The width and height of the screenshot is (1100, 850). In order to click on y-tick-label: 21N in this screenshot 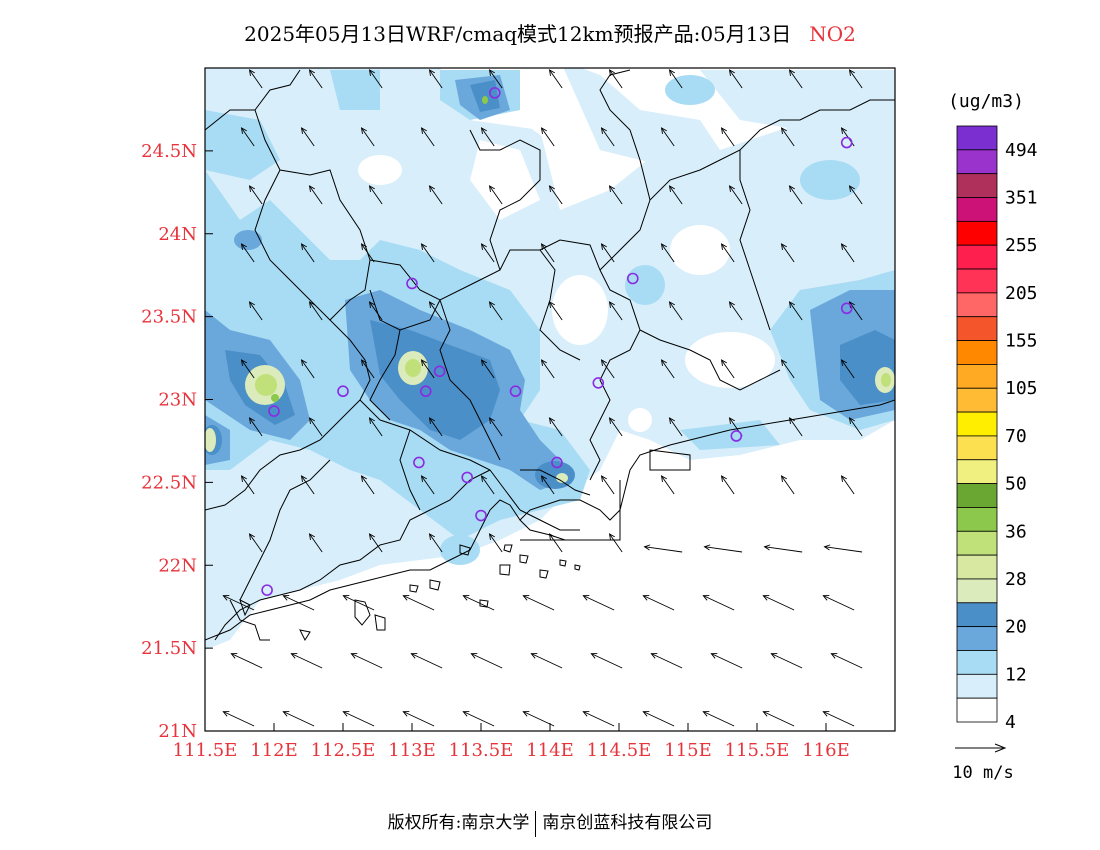, I will do `click(177, 731)`.